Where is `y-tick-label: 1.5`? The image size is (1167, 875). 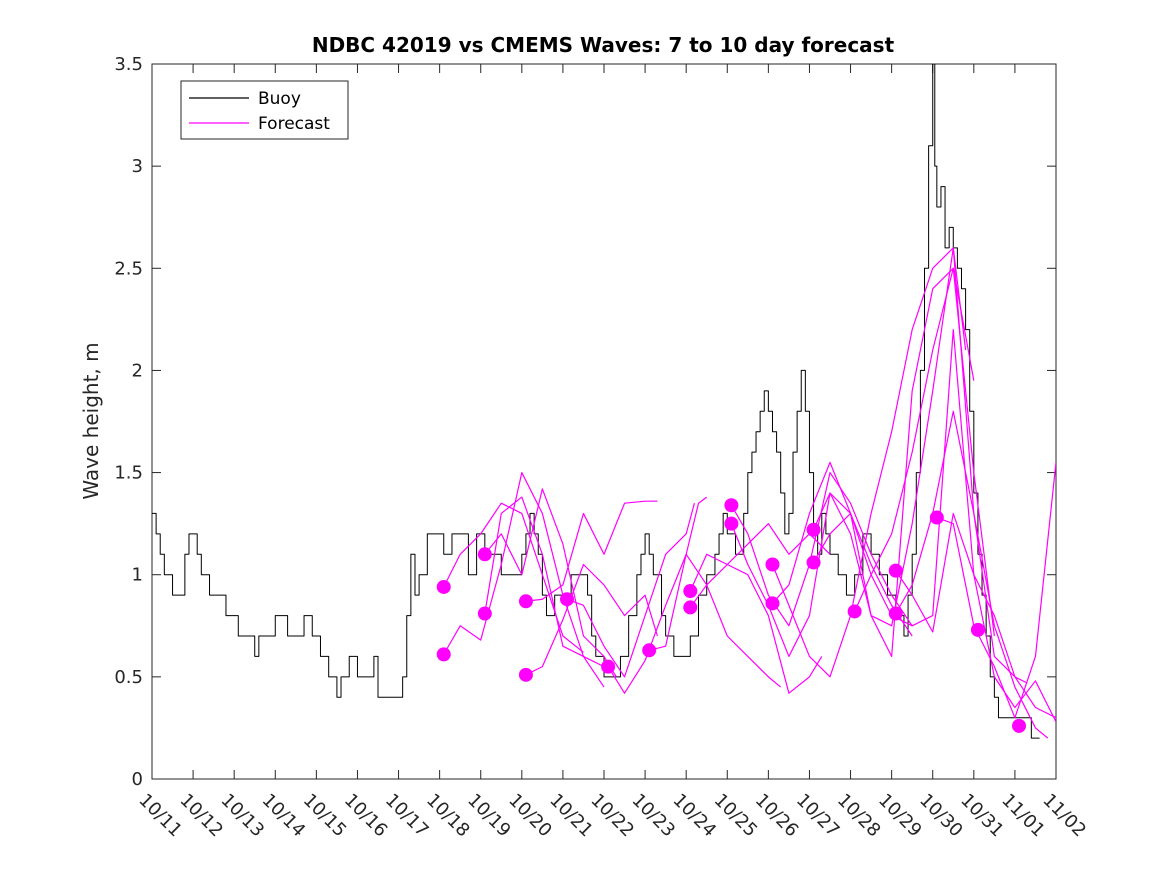
y-tick-label: 1.5 is located at coordinates (128, 473).